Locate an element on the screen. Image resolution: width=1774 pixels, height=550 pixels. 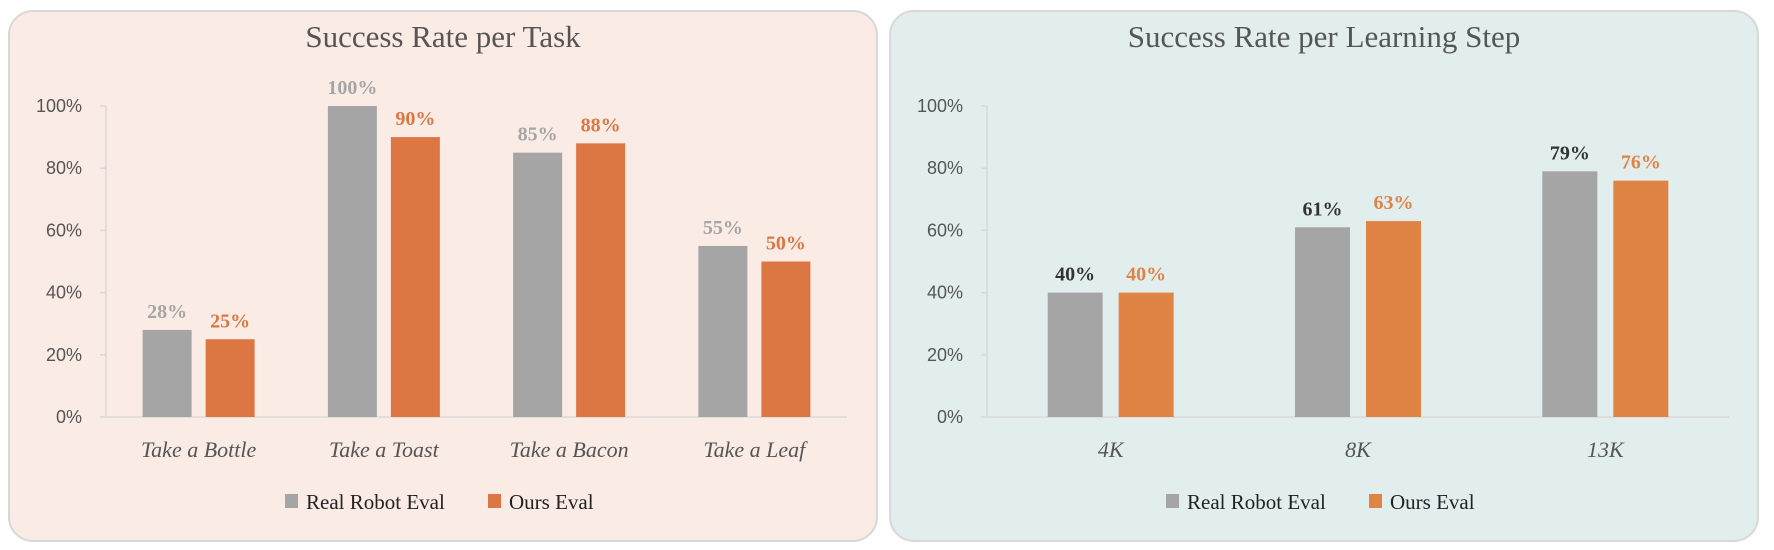
data-label: 25% is located at coordinates (230, 321).